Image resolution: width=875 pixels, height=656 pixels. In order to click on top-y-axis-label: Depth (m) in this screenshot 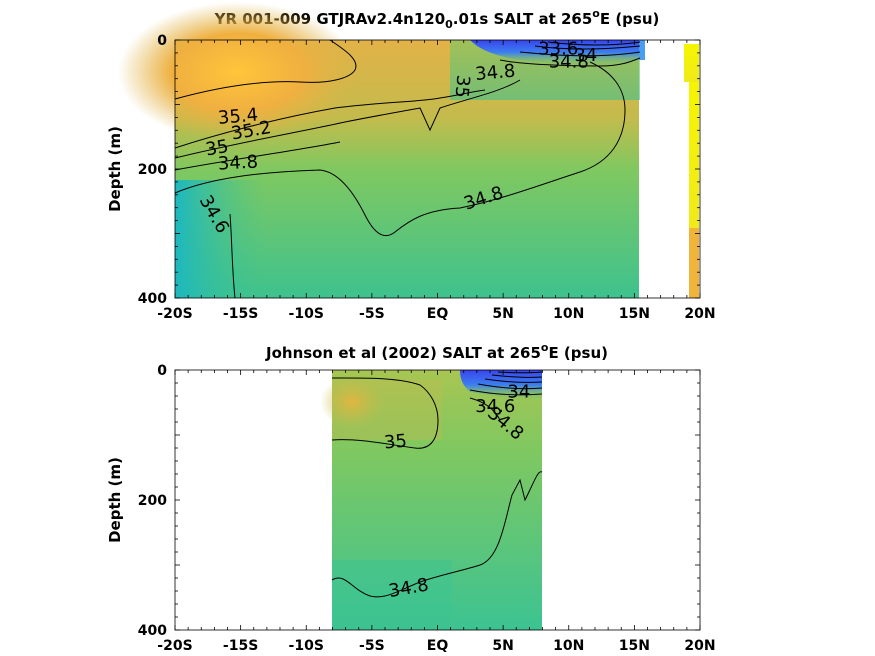, I will do `click(115, 169)`.